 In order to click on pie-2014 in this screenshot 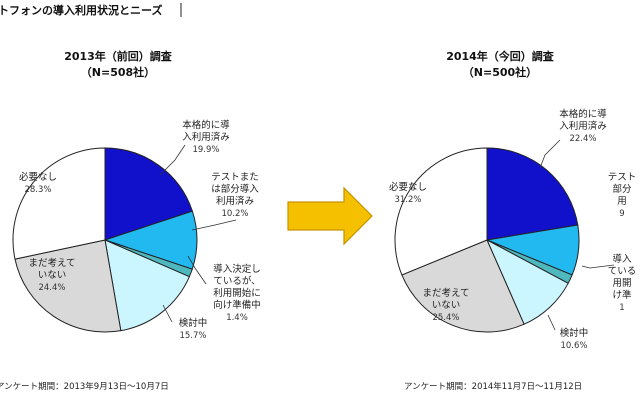, I will do `click(487, 240)`.